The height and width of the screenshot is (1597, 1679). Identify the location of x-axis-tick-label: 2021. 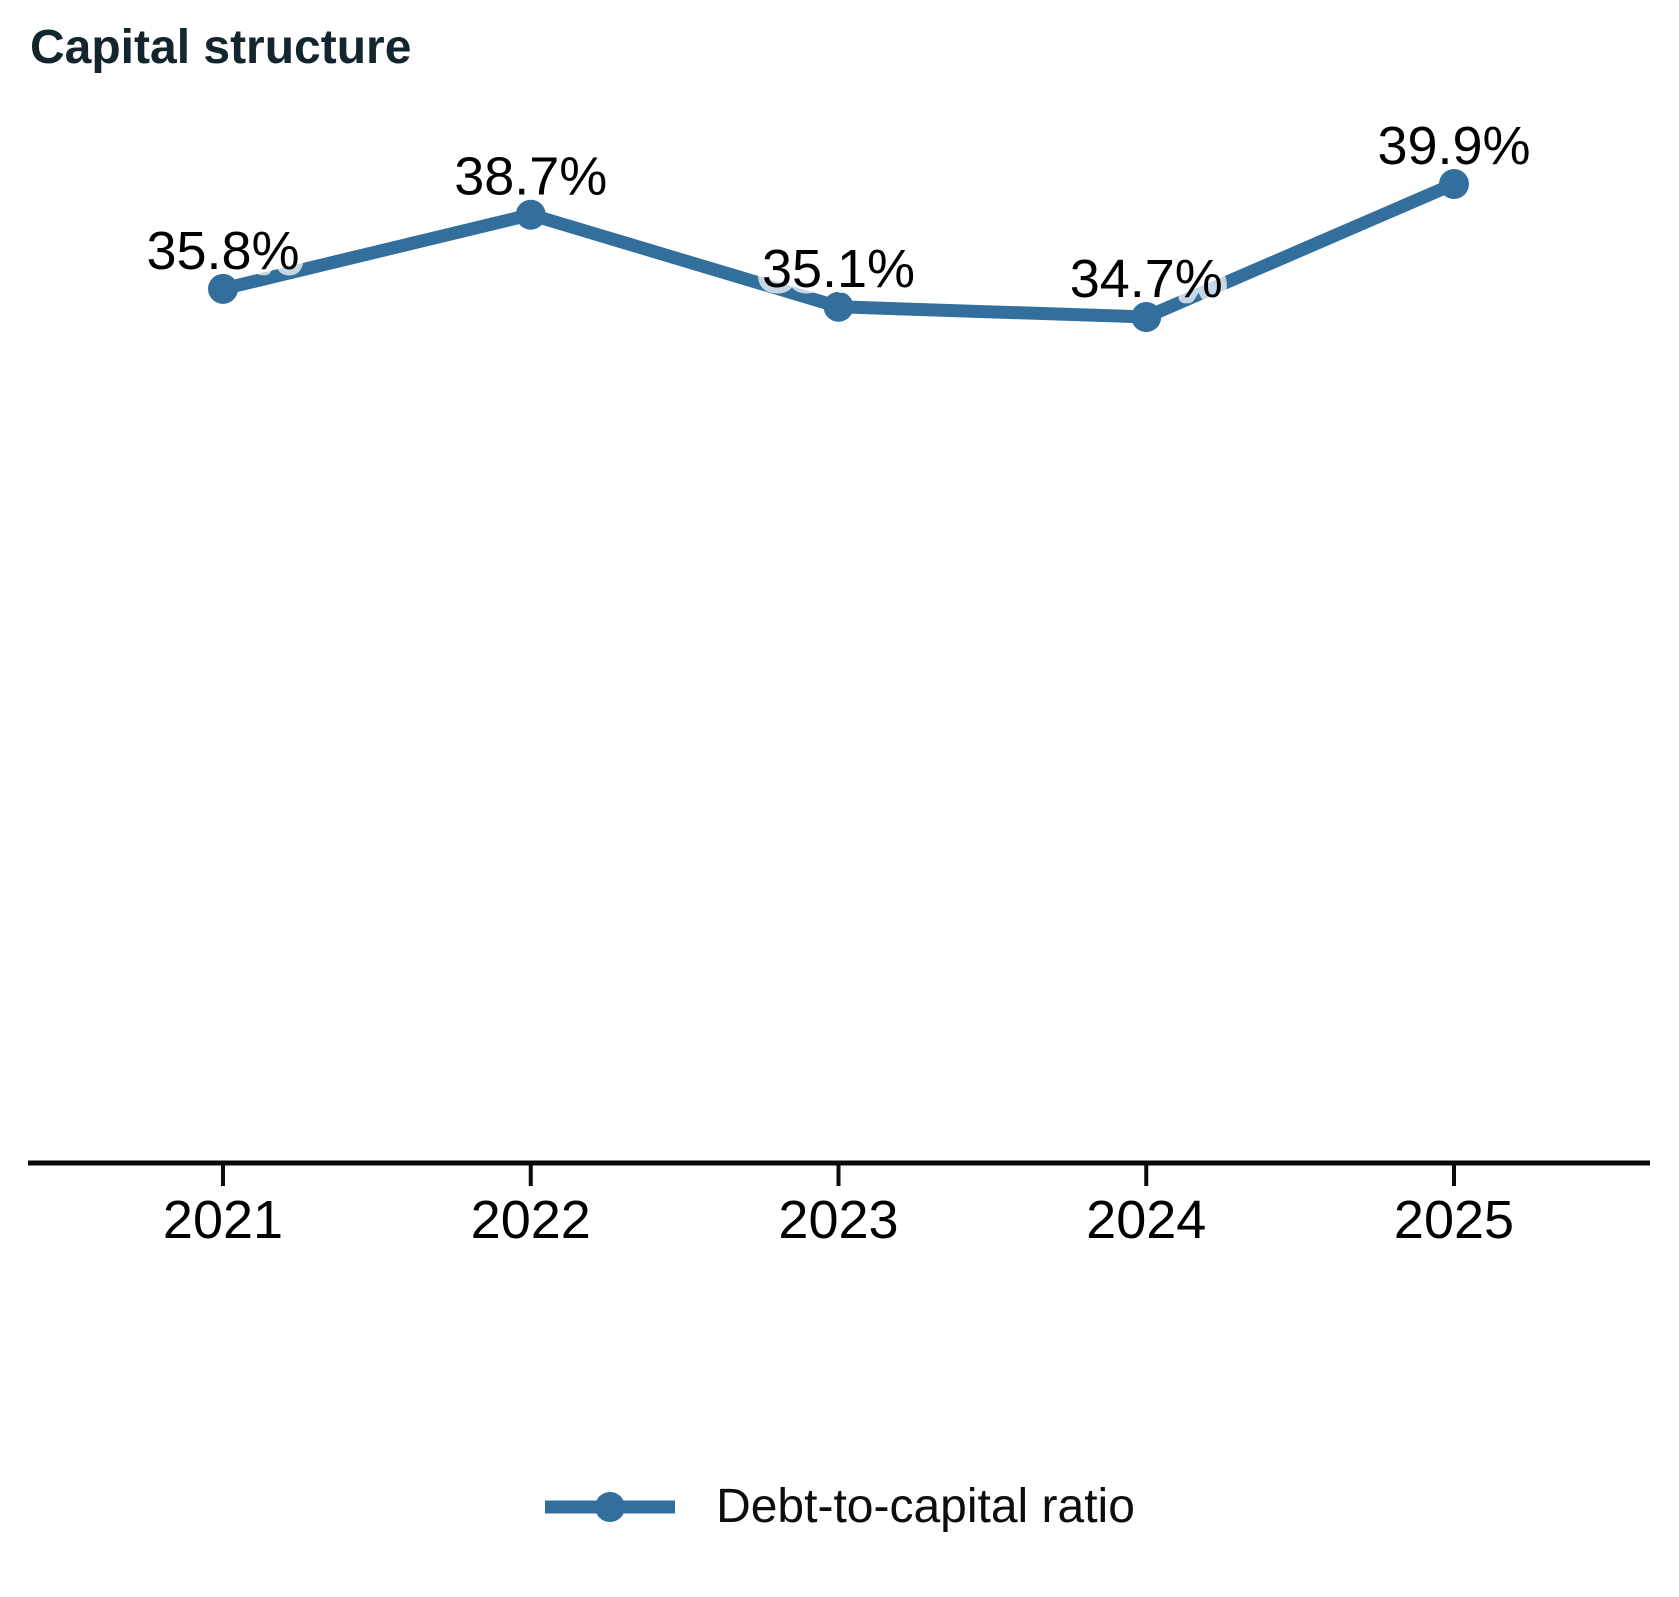
(223, 1220).